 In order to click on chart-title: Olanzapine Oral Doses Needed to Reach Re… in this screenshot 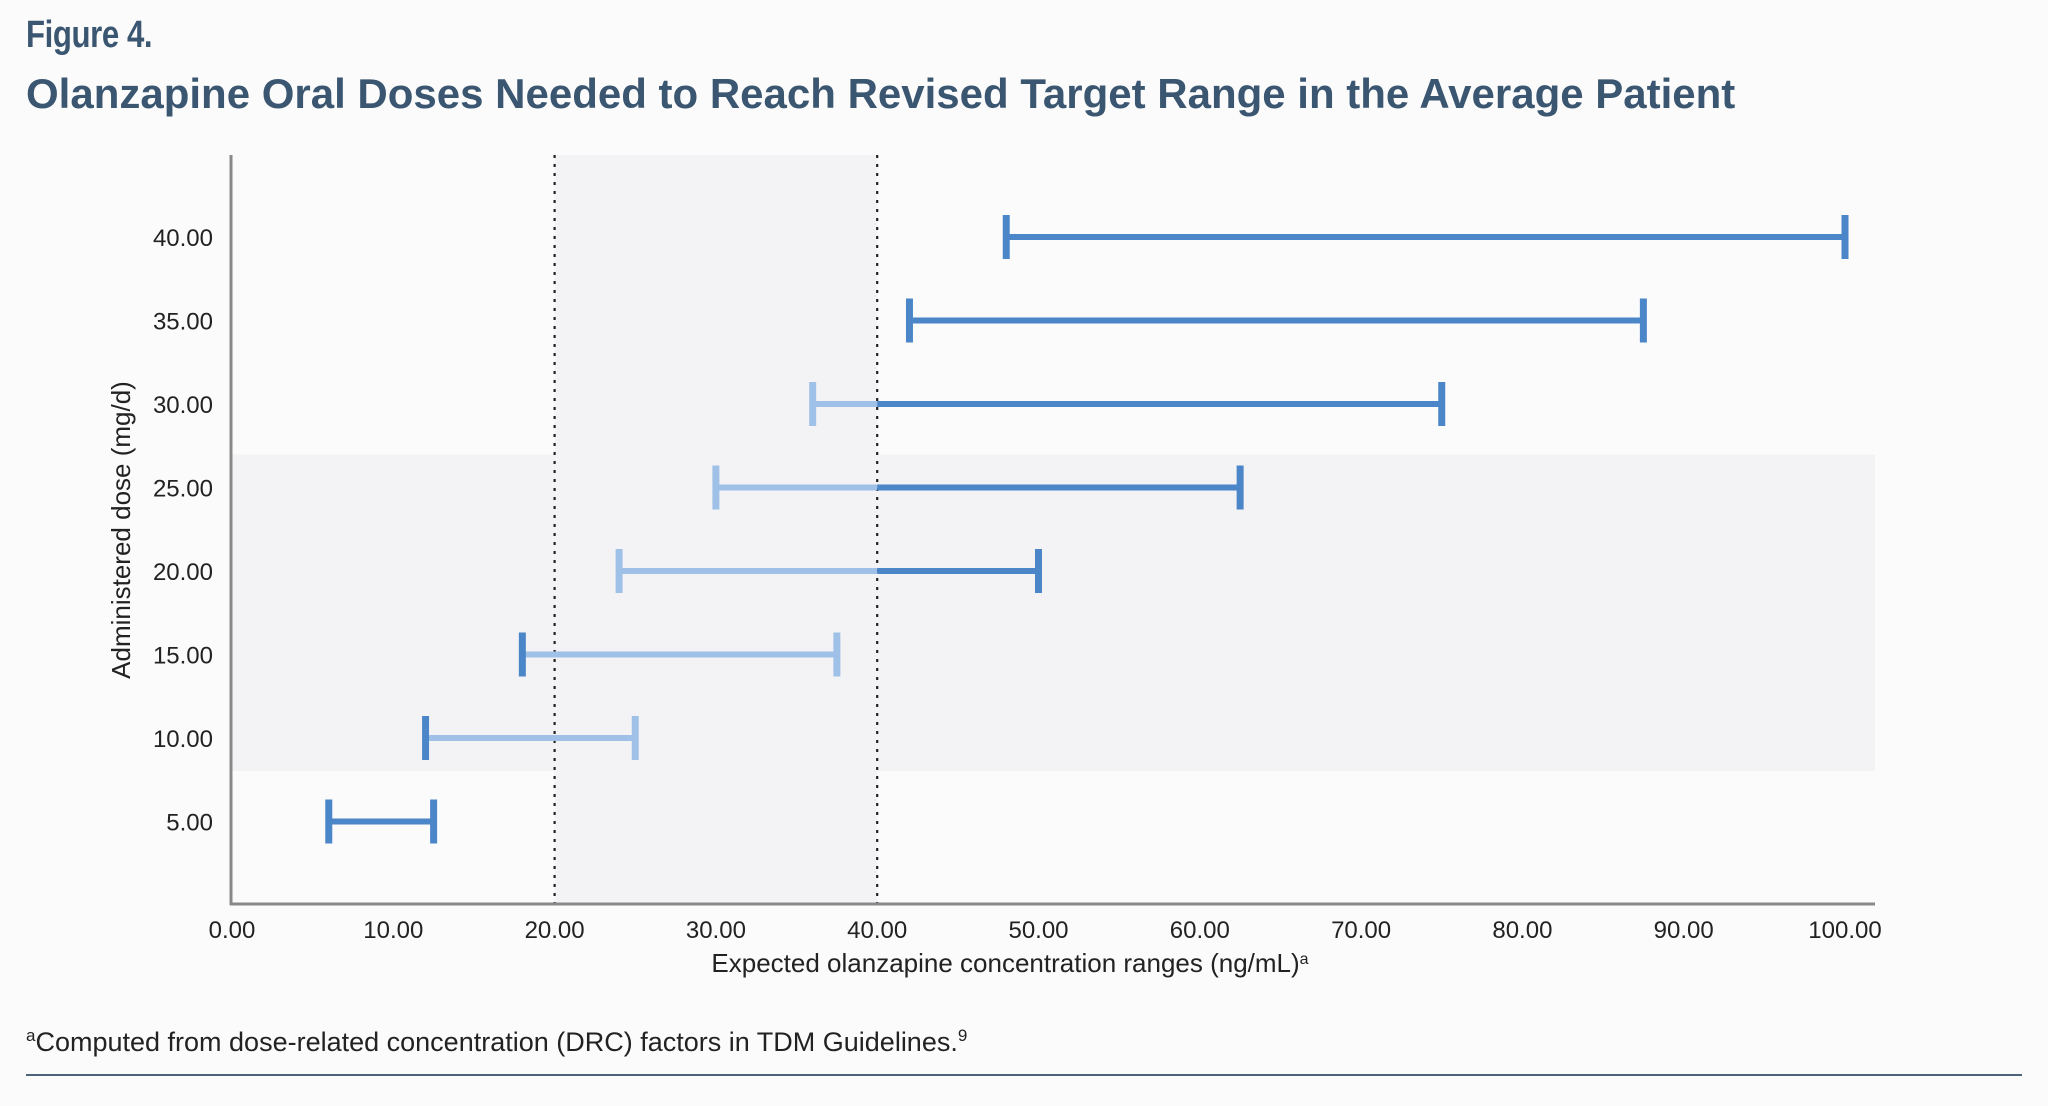, I will do `click(881, 93)`.